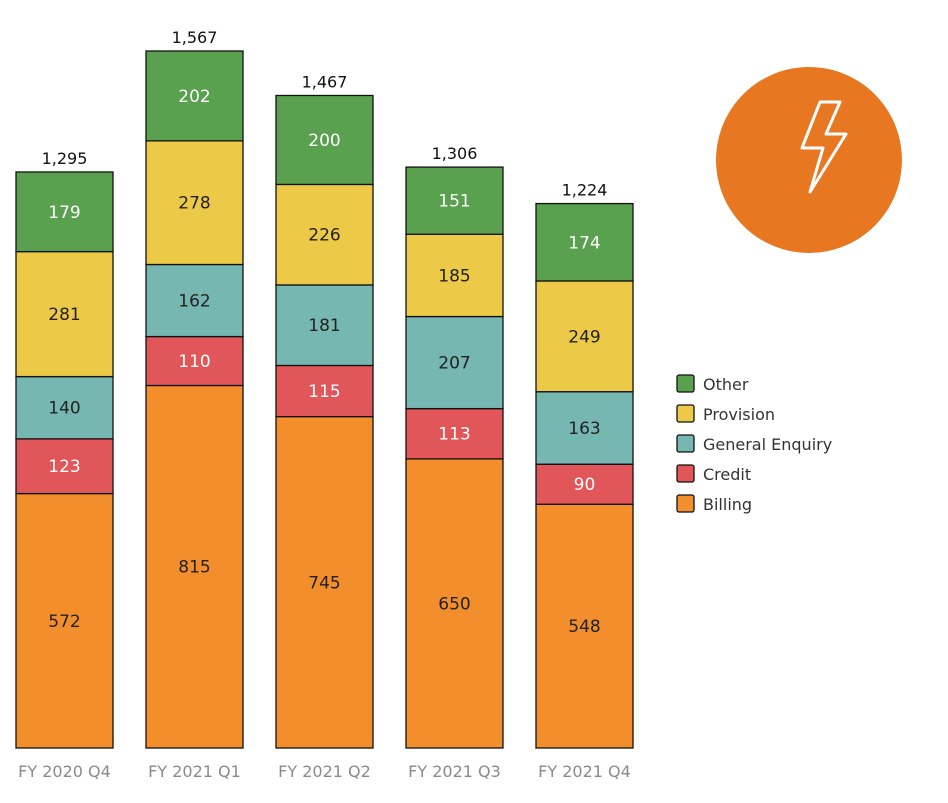 The height and width of the screenshot is (803, 948). Describe the element at coordinates (585, 485) in the screenshot. I see `segment-value-label: 90` at that location.